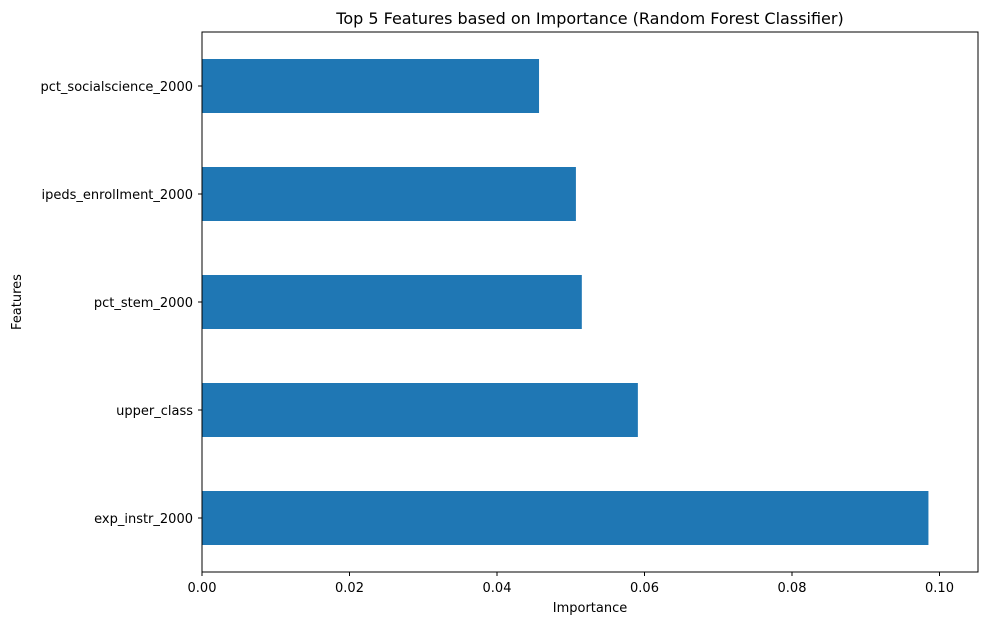 The height and width of the screenshot is (624, 986). I want to click on x-axis-label: Importance, so click(590, 608).